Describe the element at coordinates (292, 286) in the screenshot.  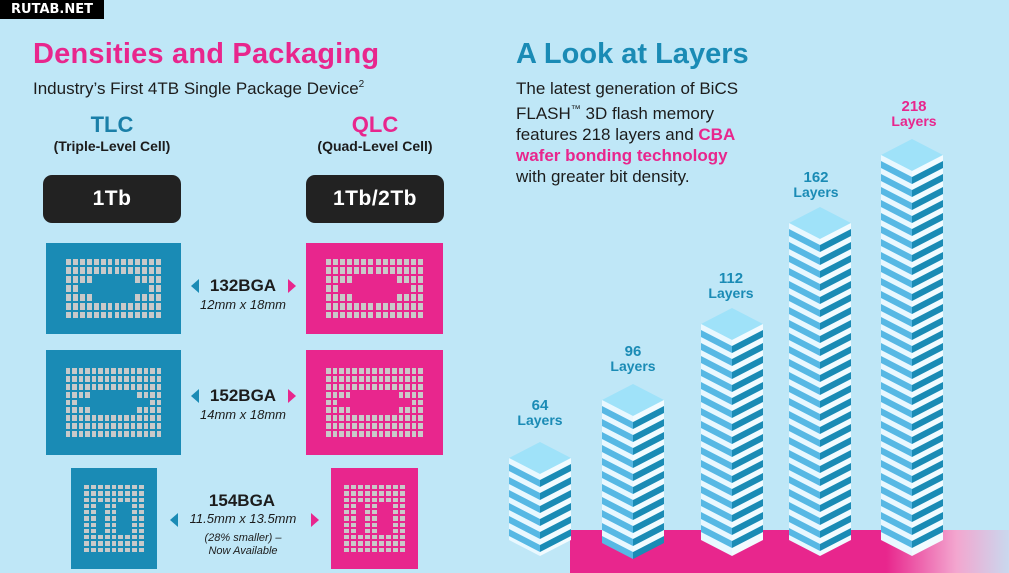
I see `right-arrow-icon` at that location.